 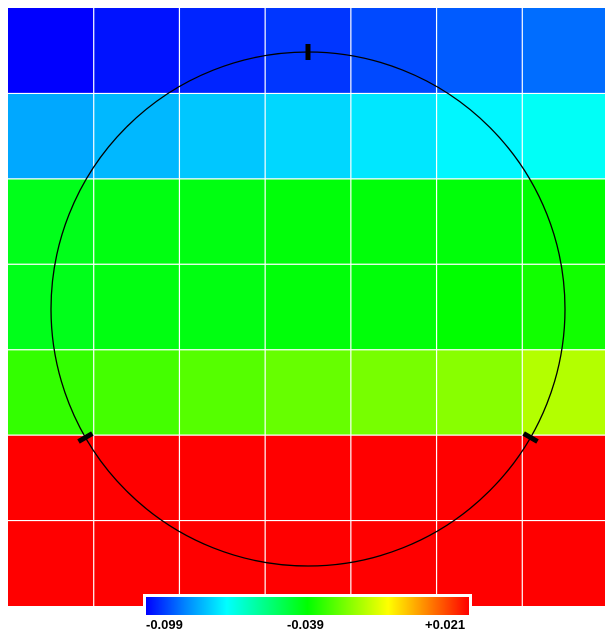 I want to click on colorbar-gradient, so click(x=307, y=606).